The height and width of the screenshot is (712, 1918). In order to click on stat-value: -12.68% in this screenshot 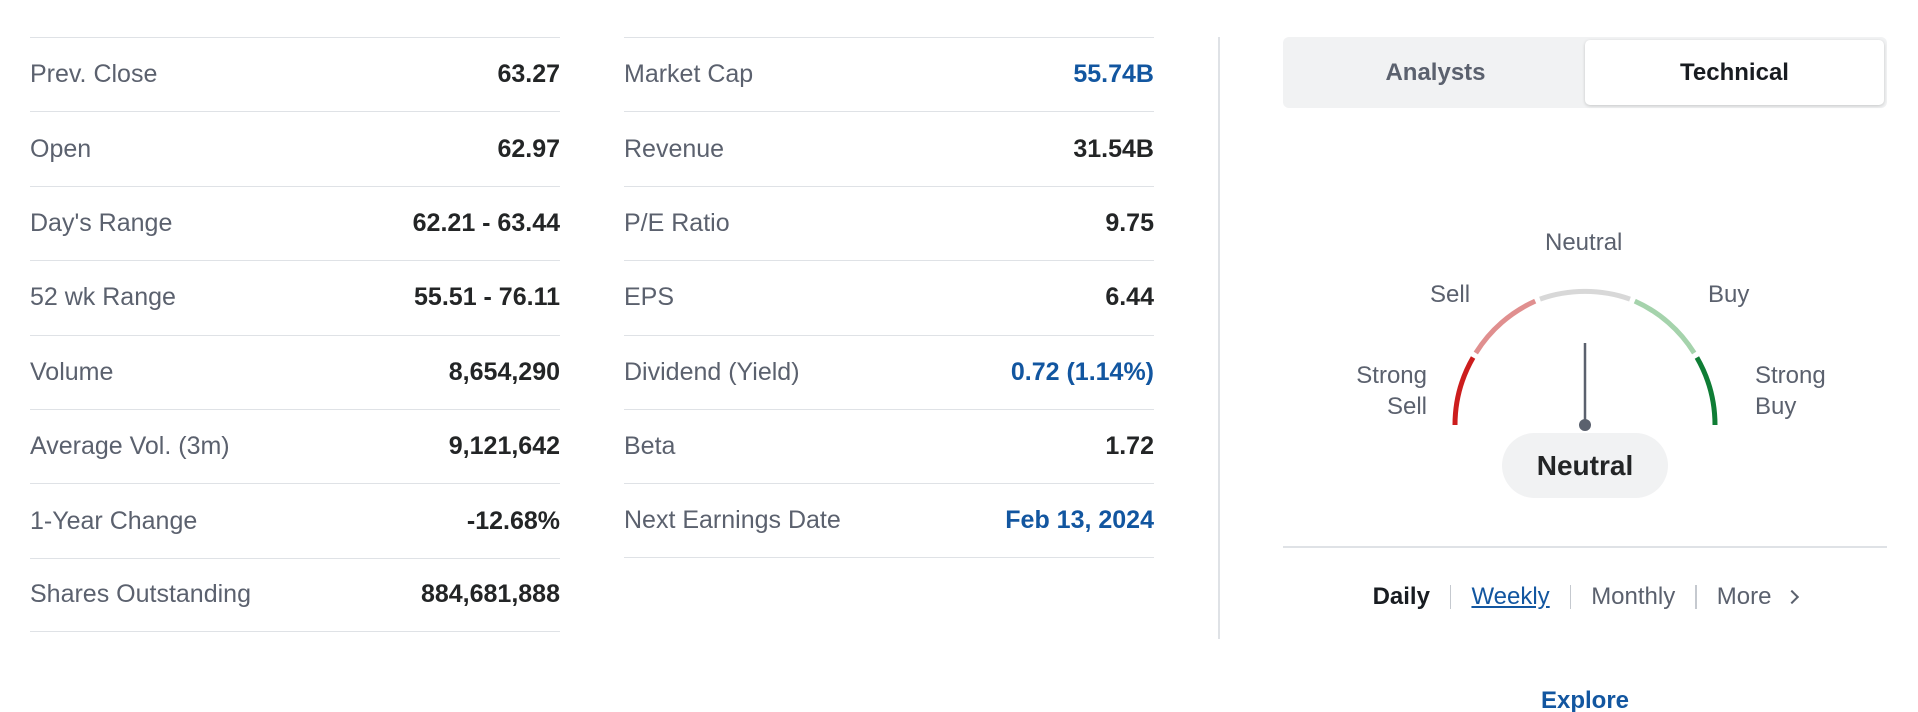, I will do `click(513, 520)`.